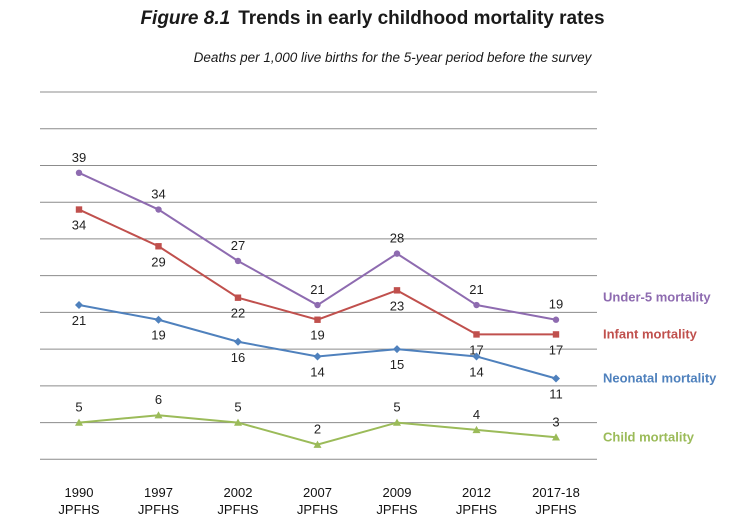 This screenshot has width=745, height=531. What do you see at coordinates (657, 297) in the screenshot?
I see `legend-under-5-mortality: Under-5 mortality` at bounding box center [657, 297].